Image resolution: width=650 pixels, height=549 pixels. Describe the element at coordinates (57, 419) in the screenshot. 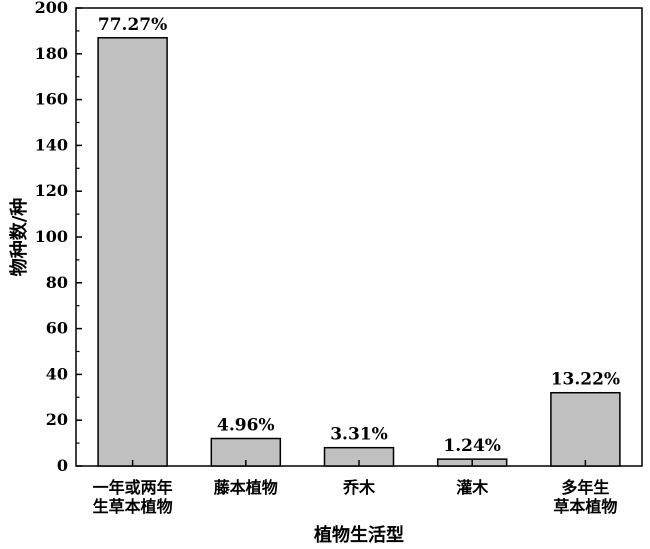

I see `y-tick-label: 20` at that location.